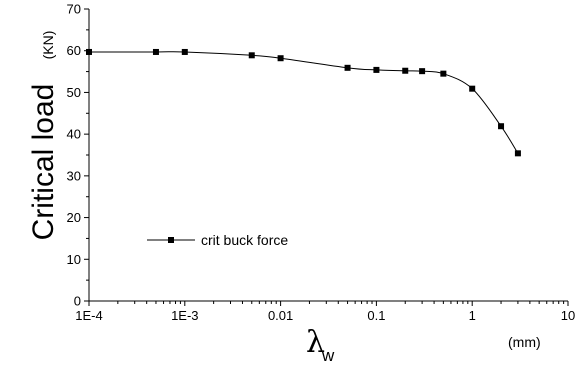 The width and height of the screenshot is (577, 372). Describe the element at coordinates (244, 240) in the screenshot. I see `legend-label: crit buck force` at that location.